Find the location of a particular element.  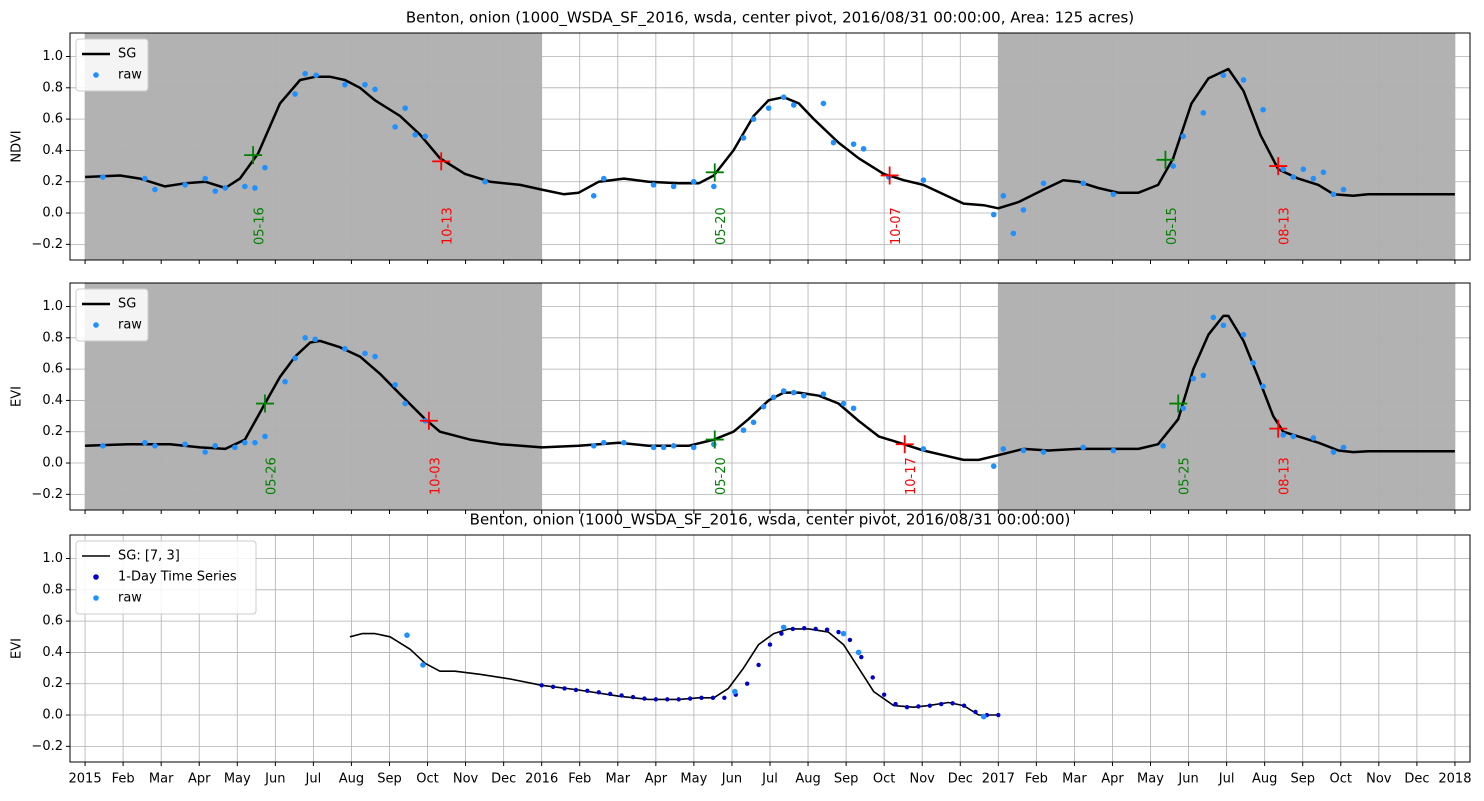

date-annotation: 08-13 is located at coordinates (1285, 226).